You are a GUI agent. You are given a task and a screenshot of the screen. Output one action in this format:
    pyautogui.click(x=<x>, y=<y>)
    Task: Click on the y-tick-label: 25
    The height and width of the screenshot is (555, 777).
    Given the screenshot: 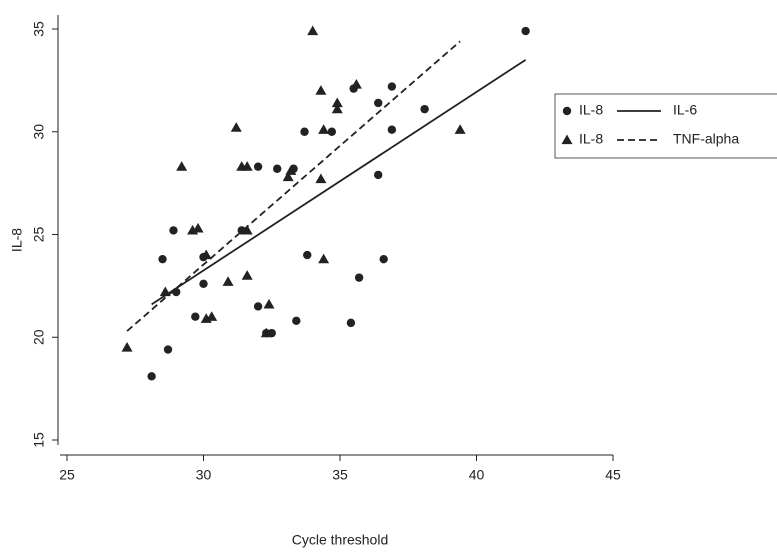 What is the action you would take?
    pyautogui.click(x=39, y=235)
    